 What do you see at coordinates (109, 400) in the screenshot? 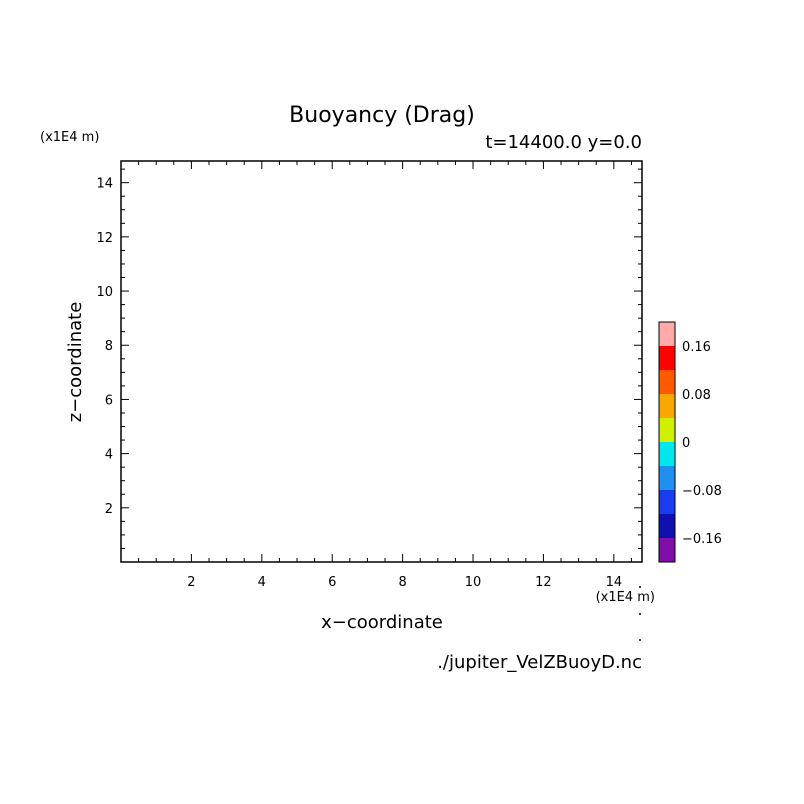
I see `y-tick-label: 6` at bounding box center [109, 400].